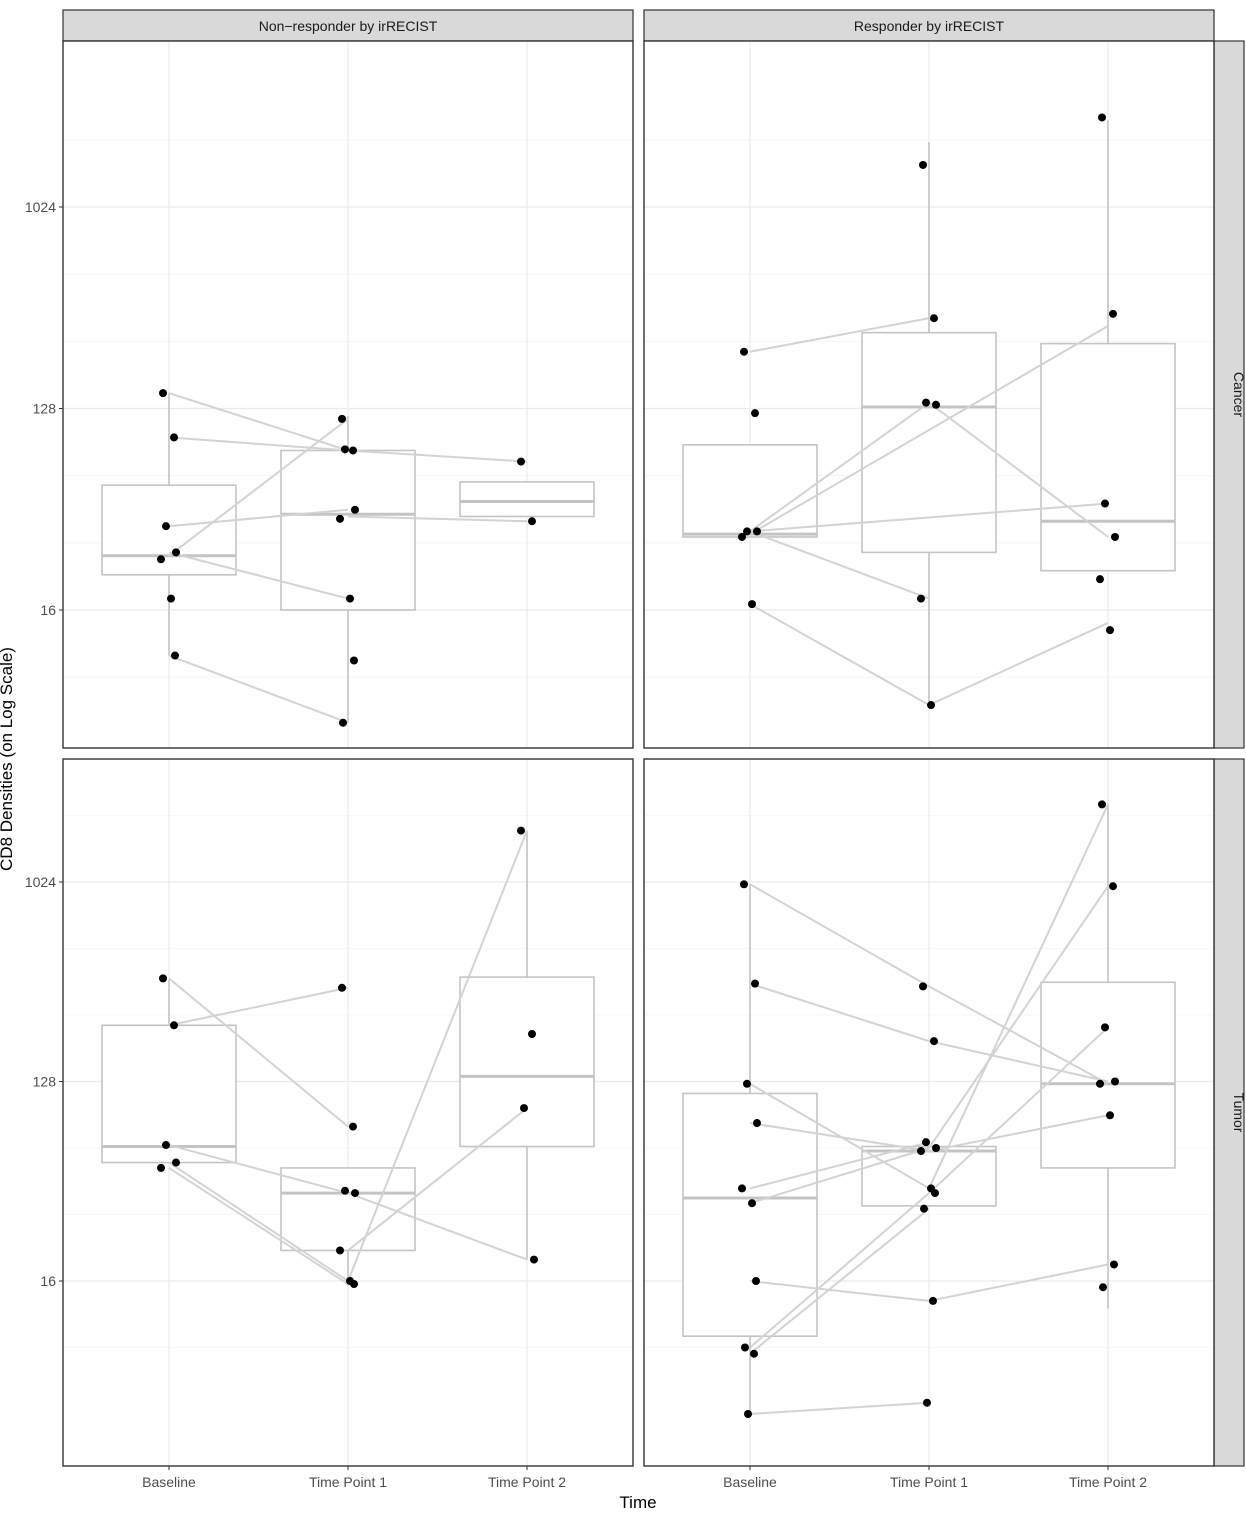 The image size is (1246, 1517). What do you see at coordinates (527, 1482) in the screenshot?
I see `x-tick-label: Time Point 2` at bounding box center [527, 1482].